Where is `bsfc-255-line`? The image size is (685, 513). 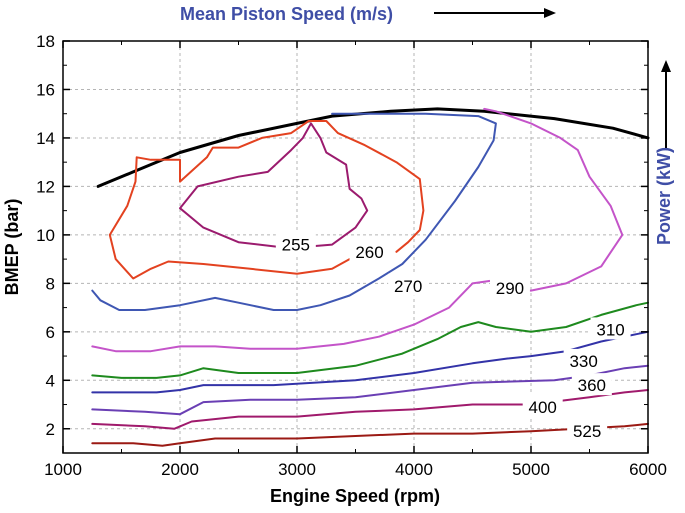 bsfc-255-line is located at coordinates (274, 185).